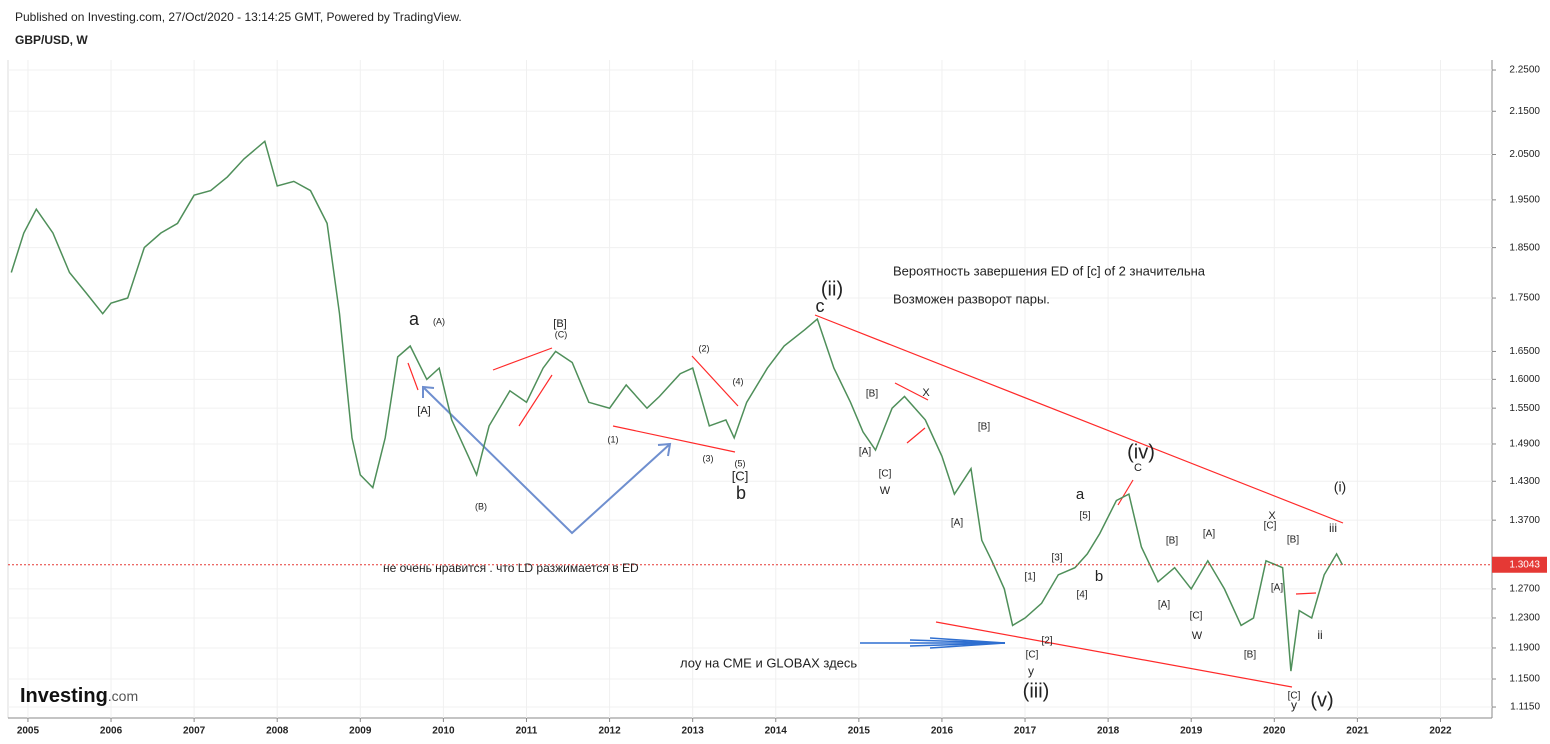 This screenshot has width=1550, height=744. Describe the element at coordinates (768, 662) in the screenshot. I see `wave-label: лоу на CME и GLOBAX здесь` at that location.